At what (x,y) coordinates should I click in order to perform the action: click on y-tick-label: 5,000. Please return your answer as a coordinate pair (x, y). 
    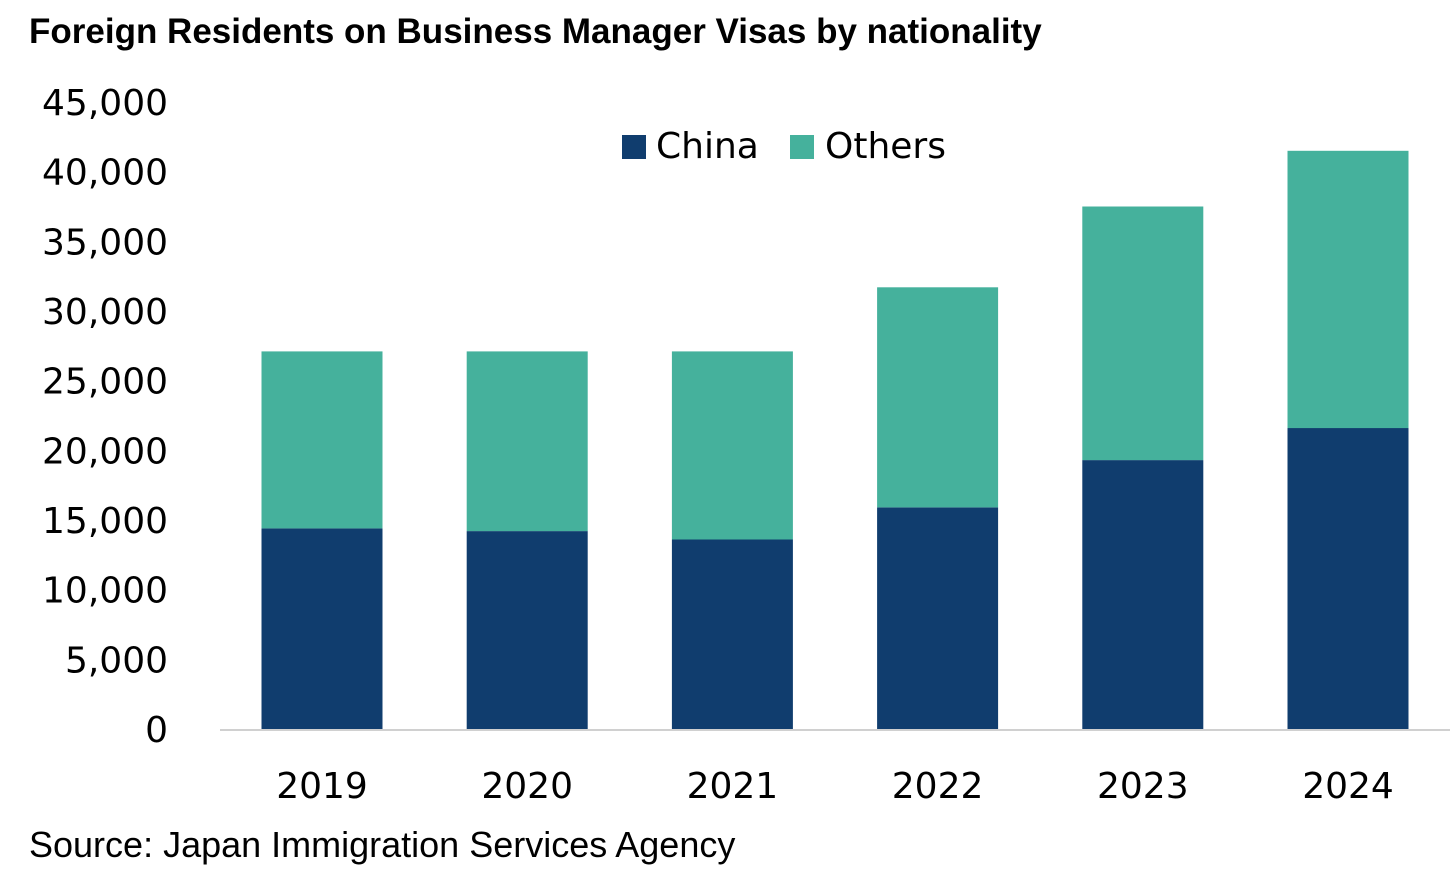
    Looking at the image, I should click on (116, 660).